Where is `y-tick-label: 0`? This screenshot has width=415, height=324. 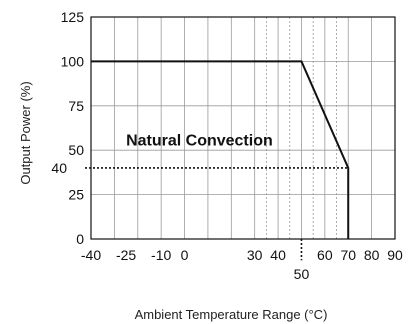 y-tick-label: 0 is located at coordinates (80, 239).